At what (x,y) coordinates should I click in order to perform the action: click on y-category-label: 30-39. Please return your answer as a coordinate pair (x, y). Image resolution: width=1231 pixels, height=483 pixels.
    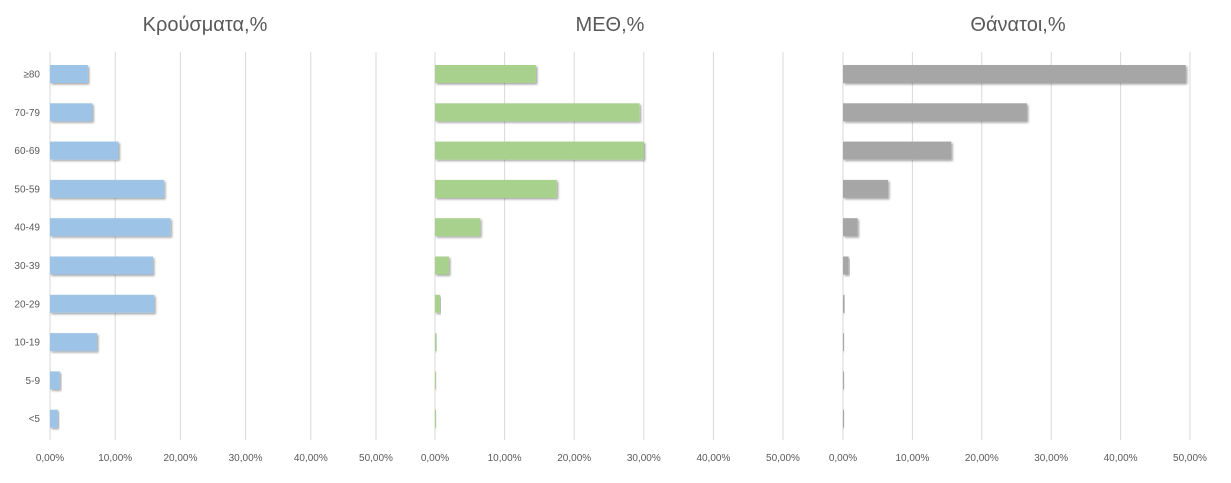
    Looking at the image, I should click on (27, 266).